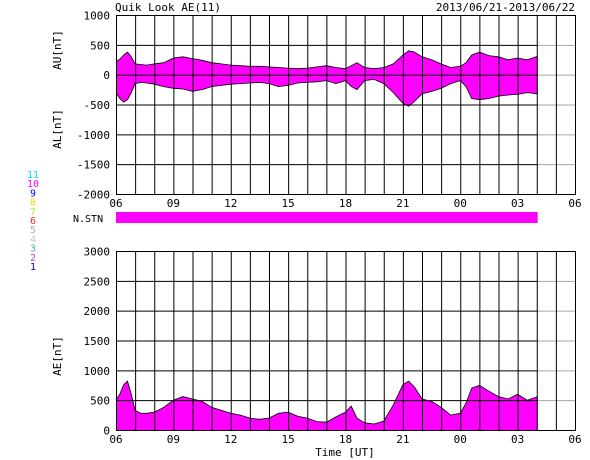 This screenshot has height=460, width=590. What do you see at coordinates (33, 212) in the screenshot?
I see `station-legend-item: 7` at bounding box center [33, 212].